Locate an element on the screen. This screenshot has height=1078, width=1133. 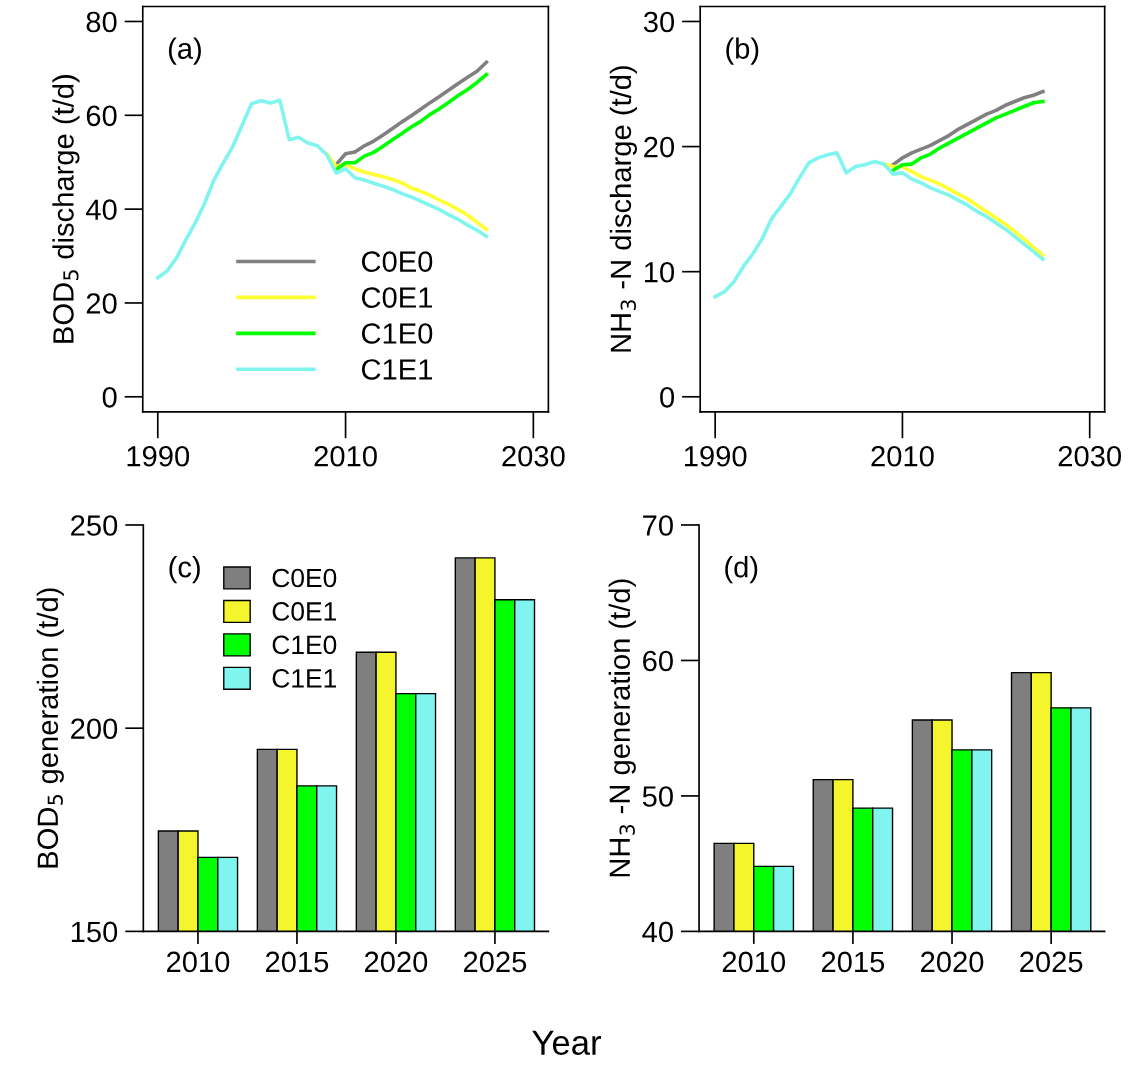
annotation: (d) is located at coordinates (741, 570).